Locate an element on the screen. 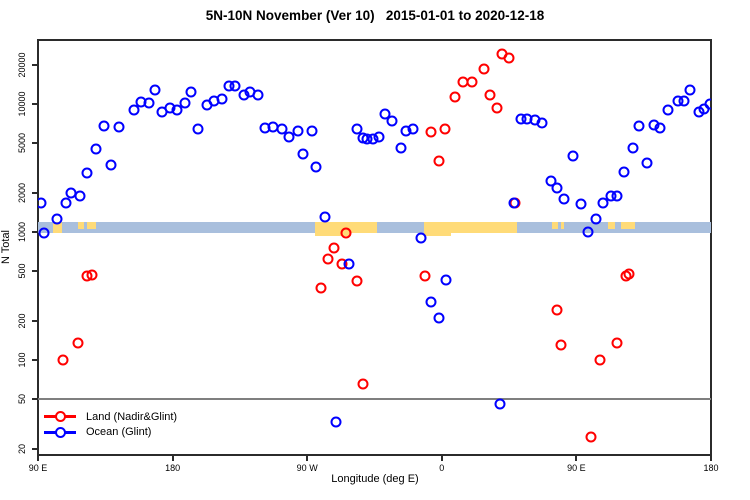 This screenshot has width=750, height=500. y-tick-label: 1000 is located at coordinates (22, 232).